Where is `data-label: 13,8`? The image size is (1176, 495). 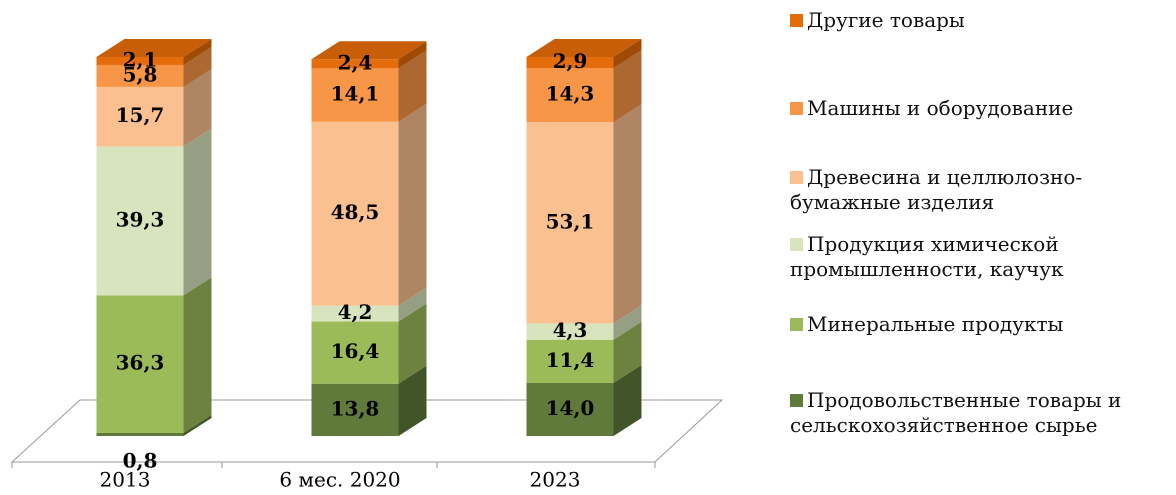 data-label: 13,8 is located at coordinates (355, 408).